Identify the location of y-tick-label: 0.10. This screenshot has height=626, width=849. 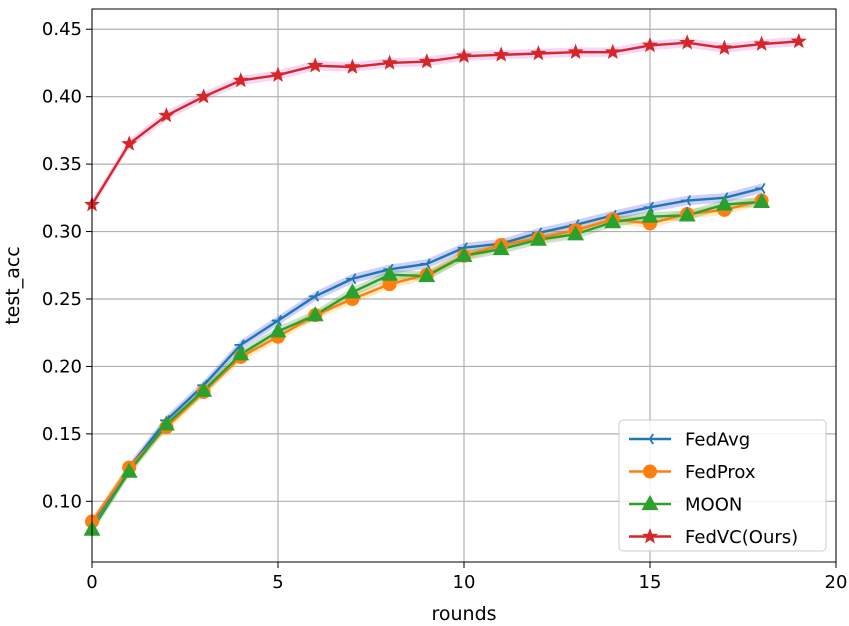
(62, 501).